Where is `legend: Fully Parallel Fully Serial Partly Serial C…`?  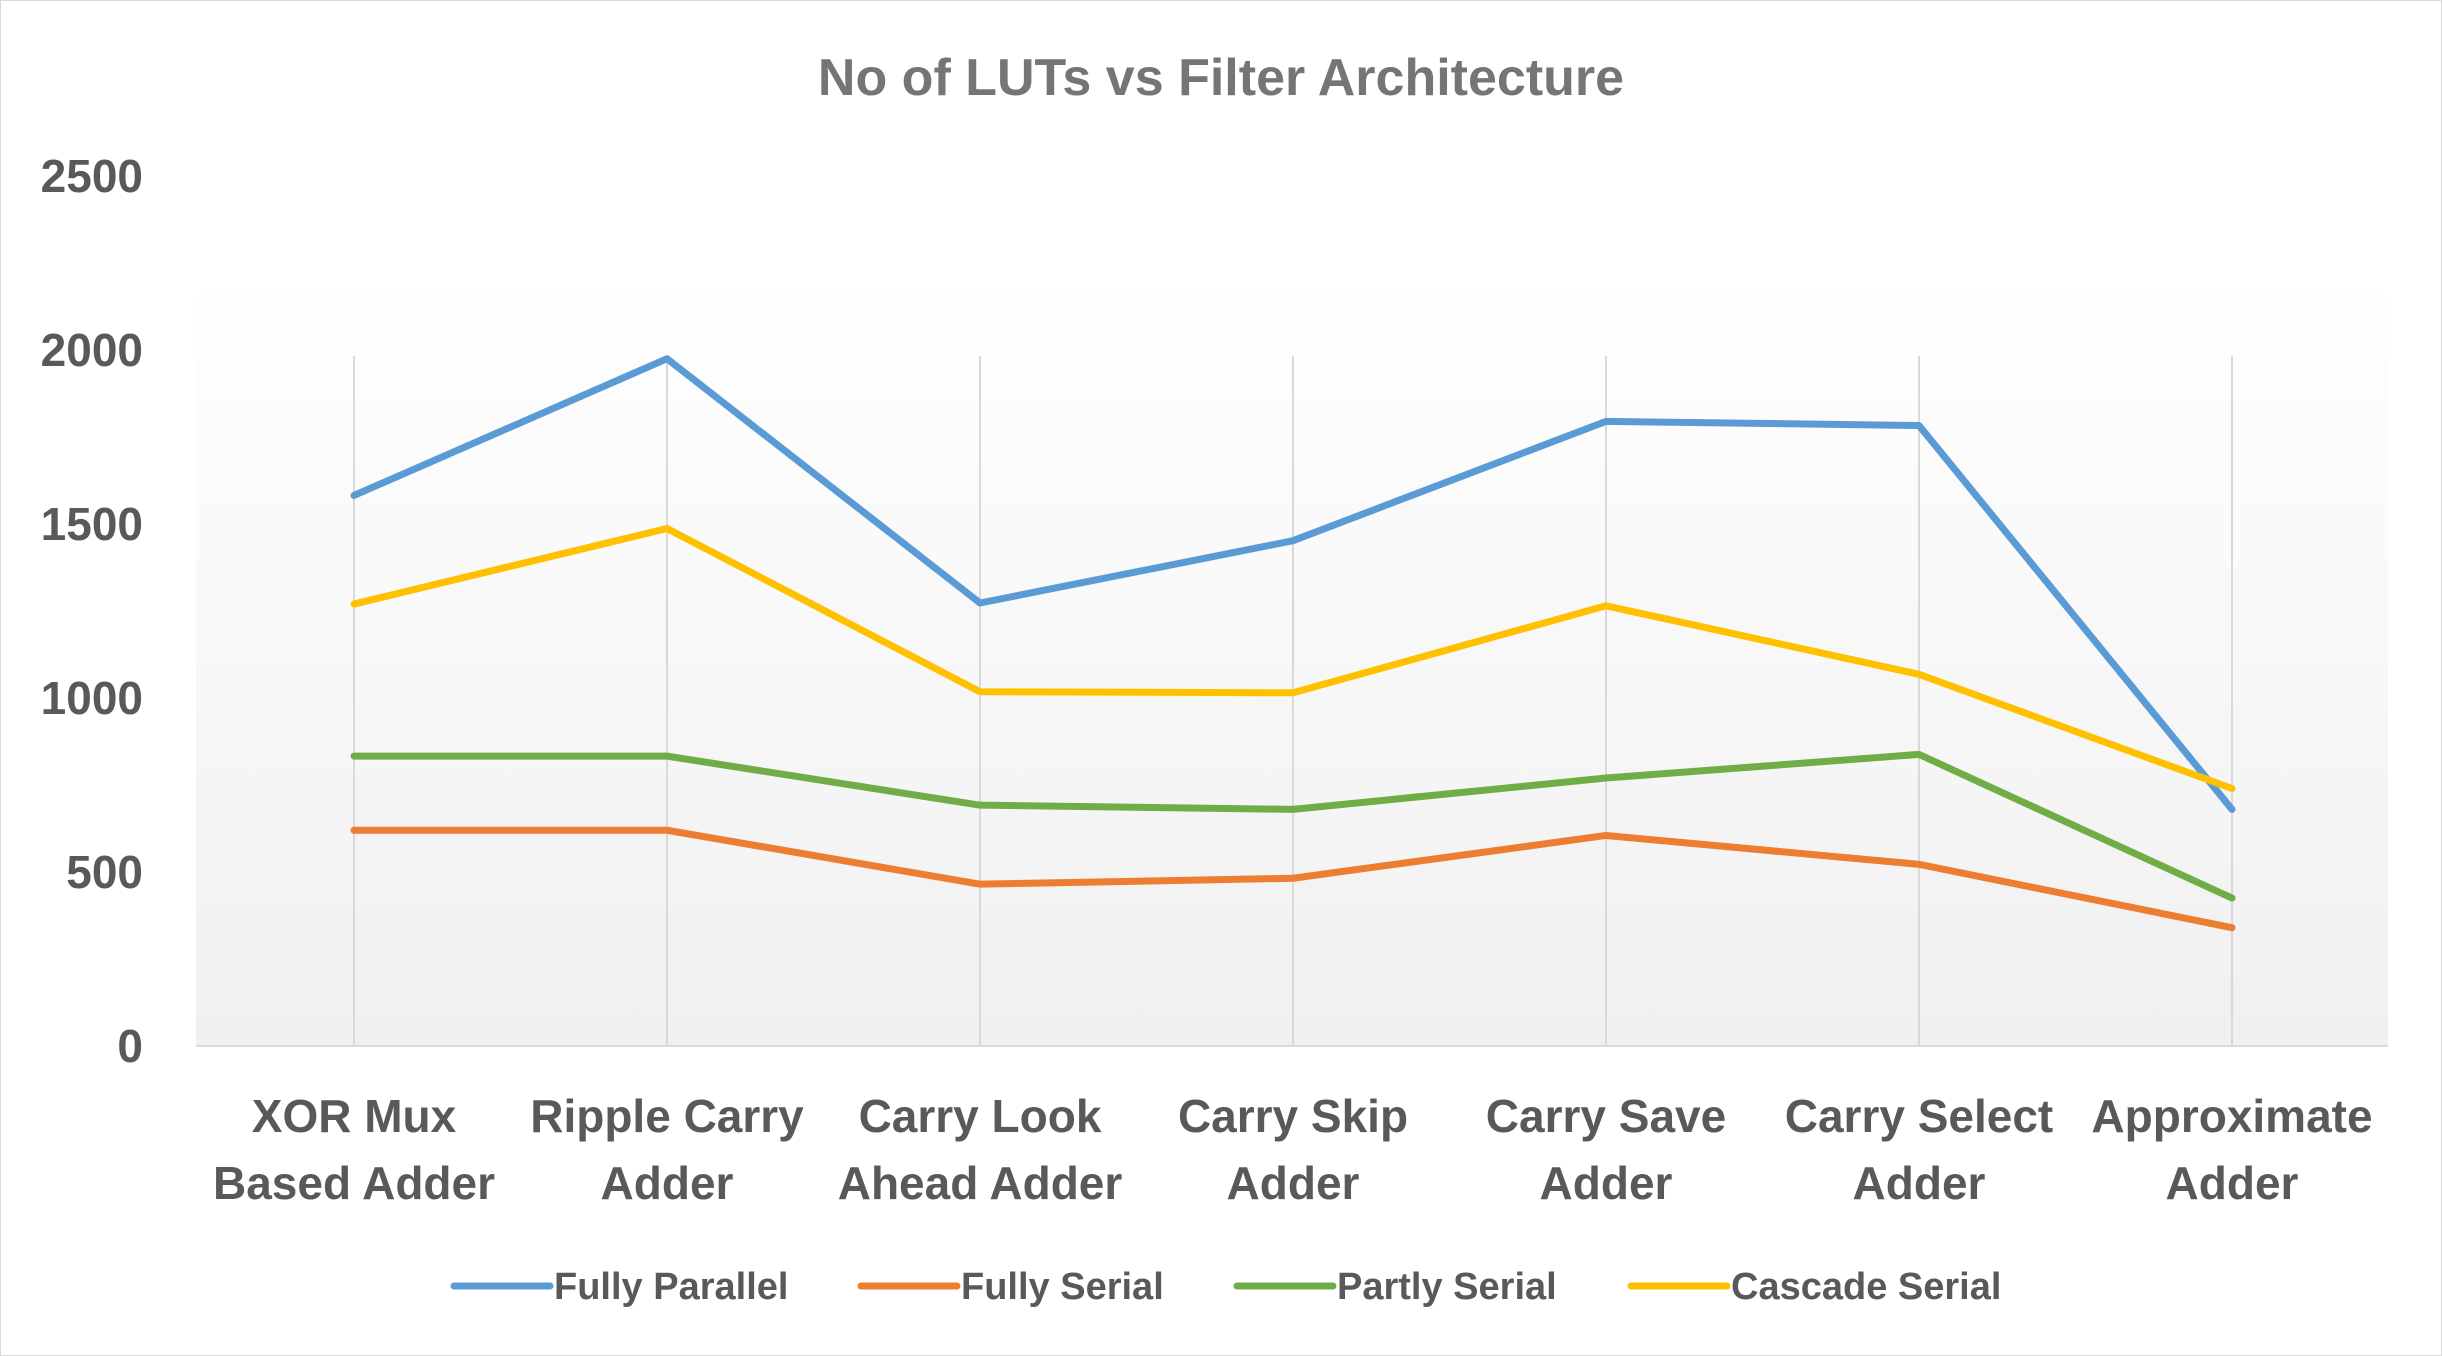
legend: Fully Parallel Fully Serial Partly Serial C… is located at coordinates (1225, 1287).